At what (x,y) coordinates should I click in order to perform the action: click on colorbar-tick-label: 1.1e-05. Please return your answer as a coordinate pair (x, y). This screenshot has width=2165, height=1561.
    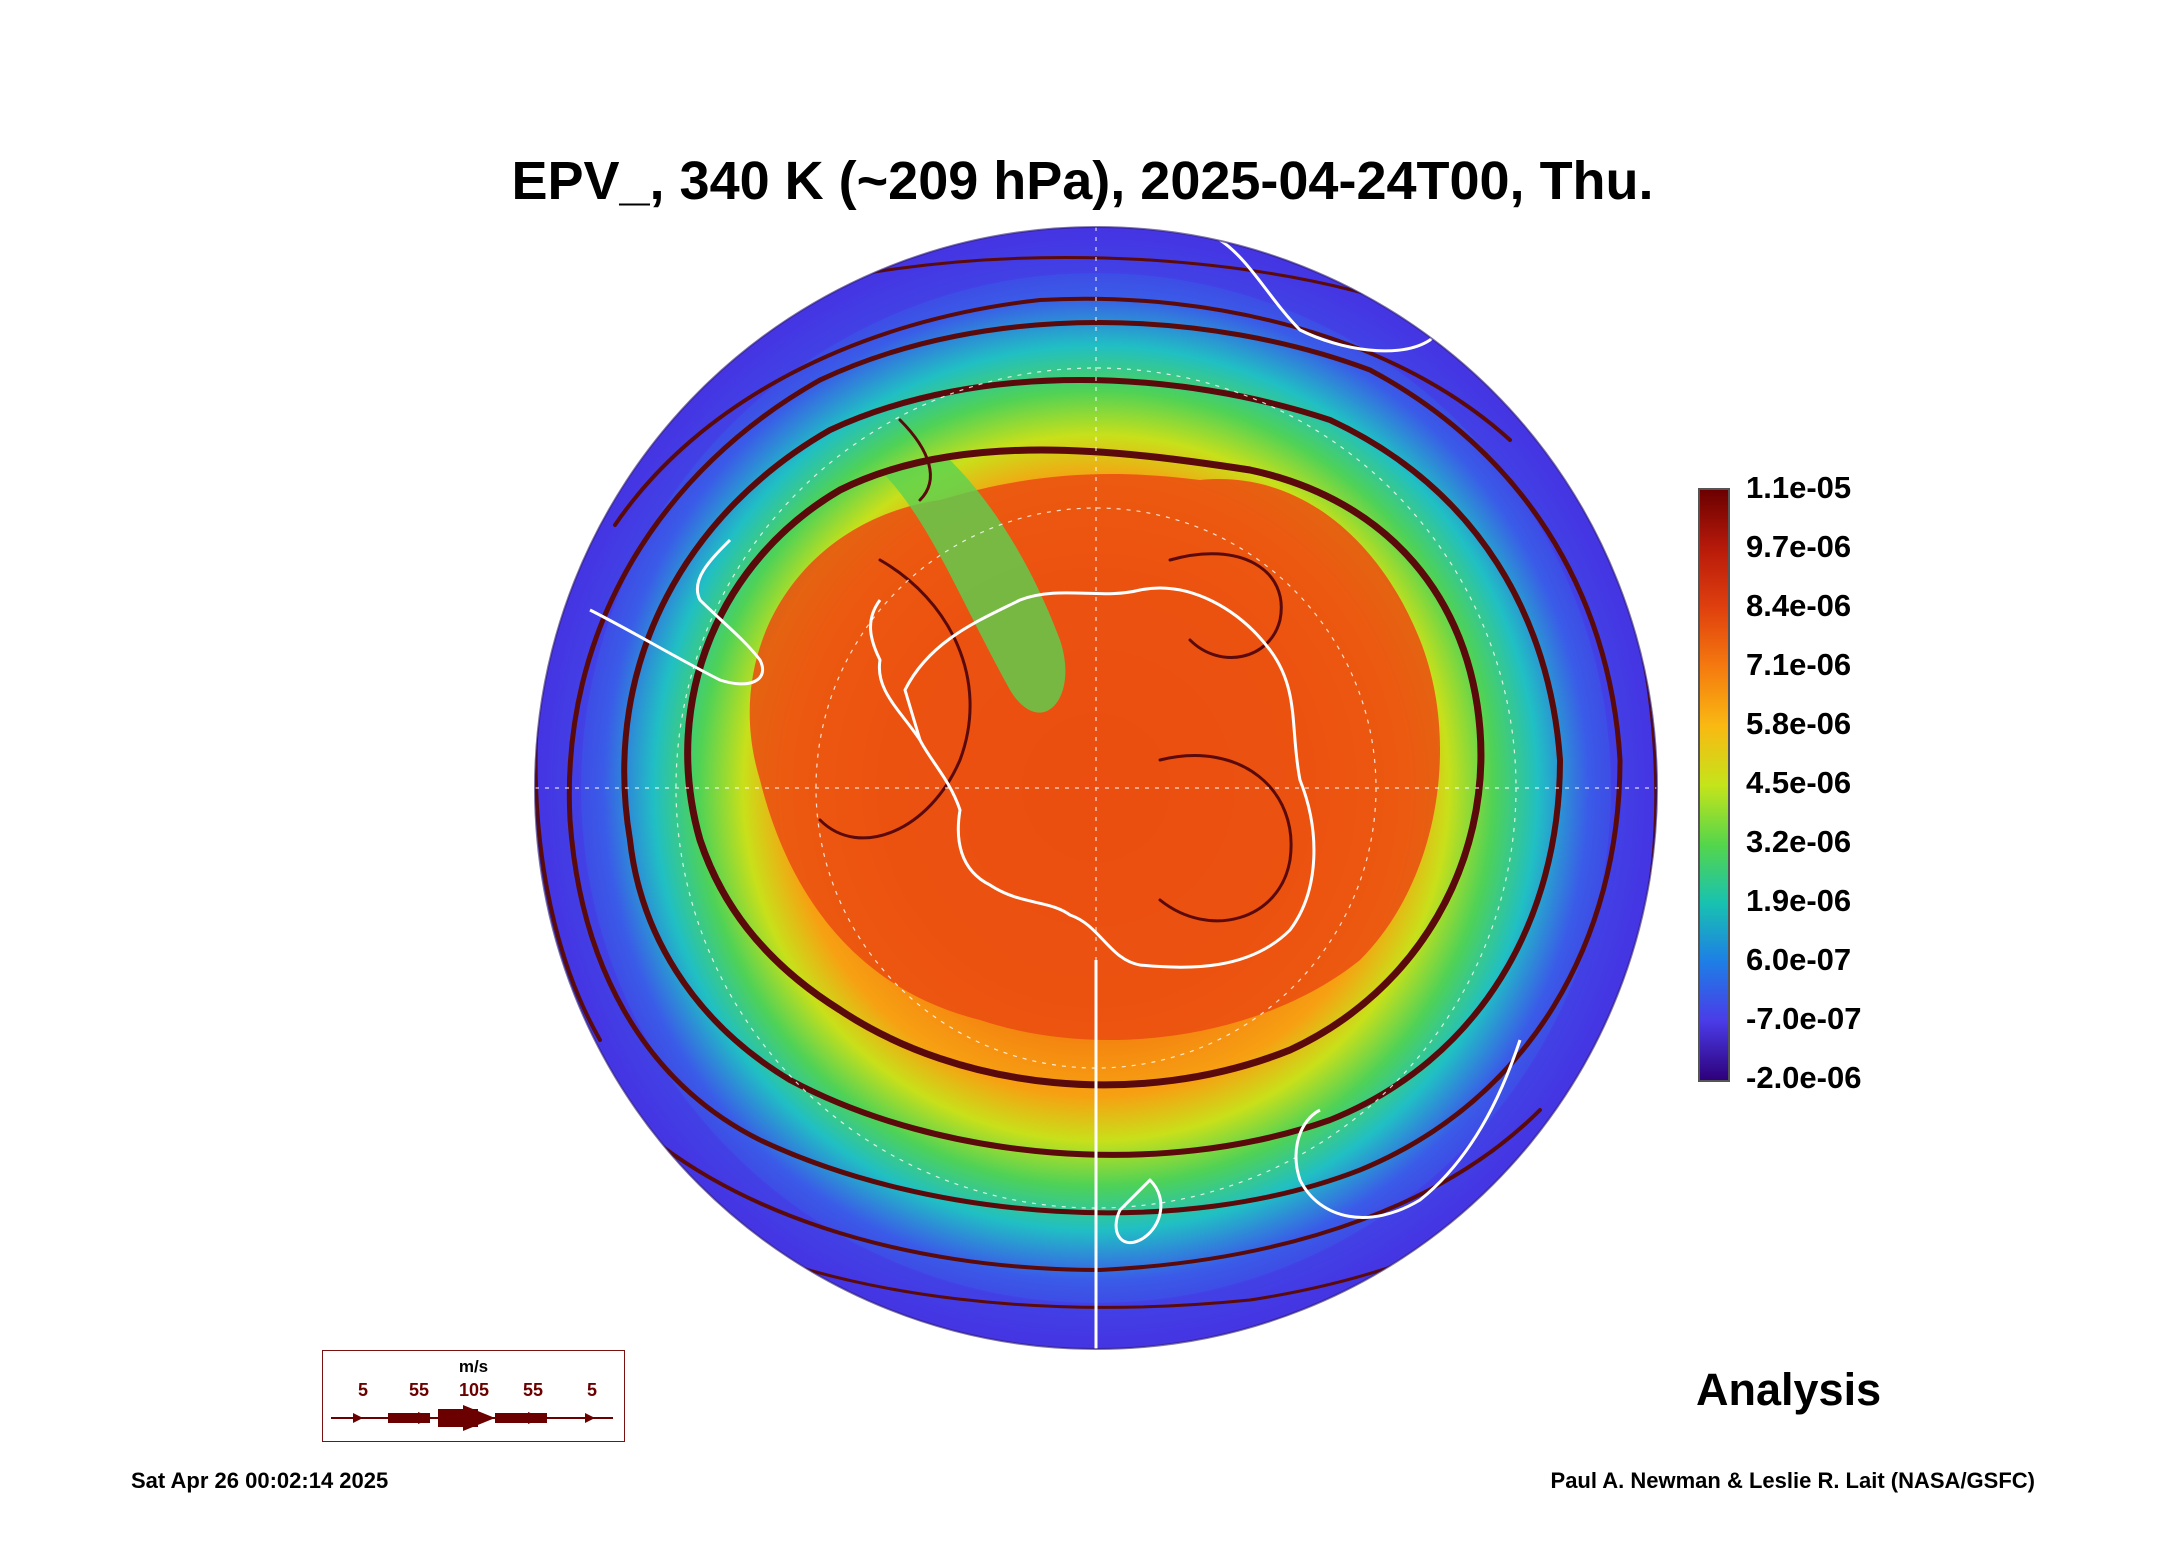
    Looking at the image, I should click on (1799, 487).